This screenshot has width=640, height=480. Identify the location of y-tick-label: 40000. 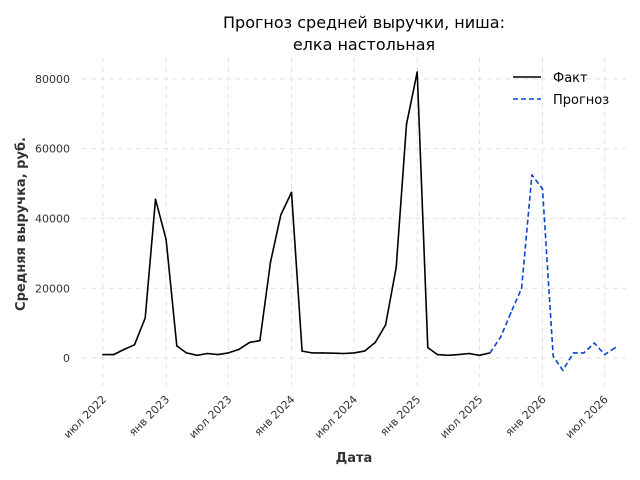
(52, 219).